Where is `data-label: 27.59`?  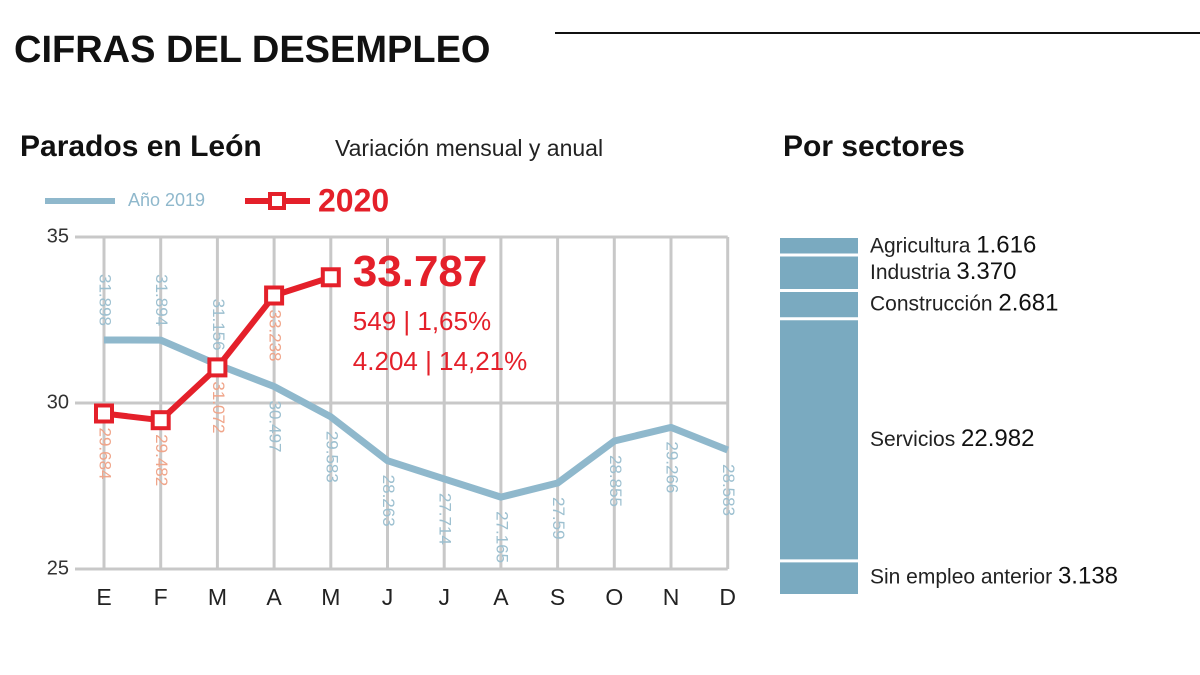 data-label: 27.59 is located at coordinates (558, 518).